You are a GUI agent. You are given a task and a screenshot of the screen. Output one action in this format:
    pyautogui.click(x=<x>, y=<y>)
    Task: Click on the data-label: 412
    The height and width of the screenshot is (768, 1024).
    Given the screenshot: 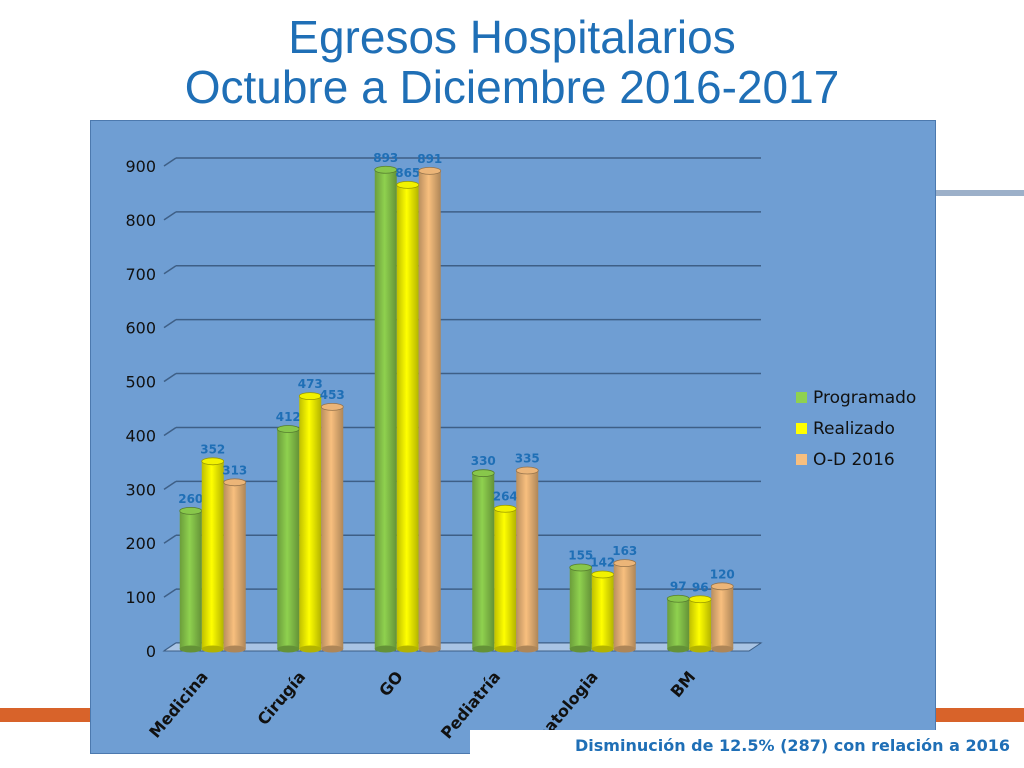 What is the action you would take?
    pyautogui.click(x=288, y=417)
    